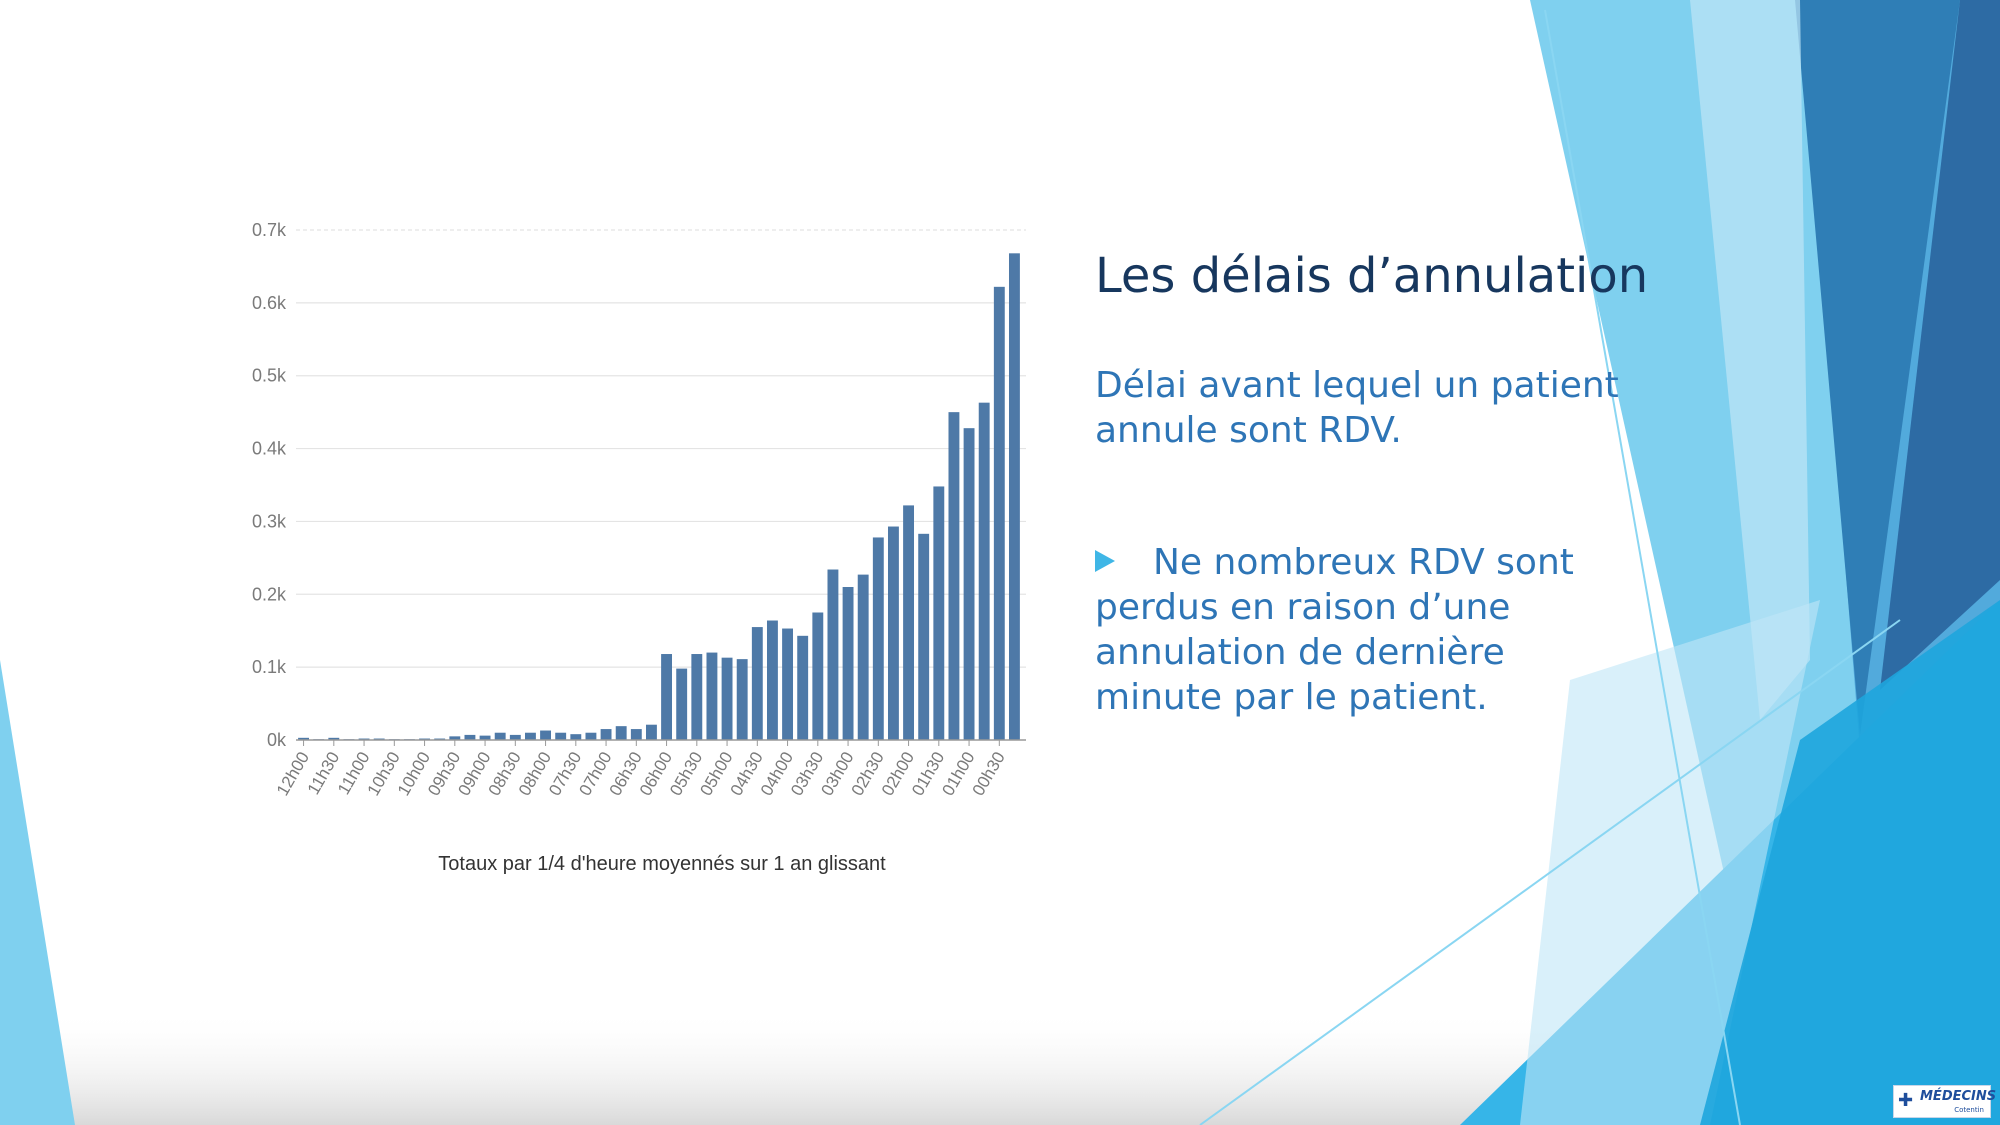  Describe the element at coordinates (1105, 561) in the screenshot. I see `triangle-bullet-icon` at that location.